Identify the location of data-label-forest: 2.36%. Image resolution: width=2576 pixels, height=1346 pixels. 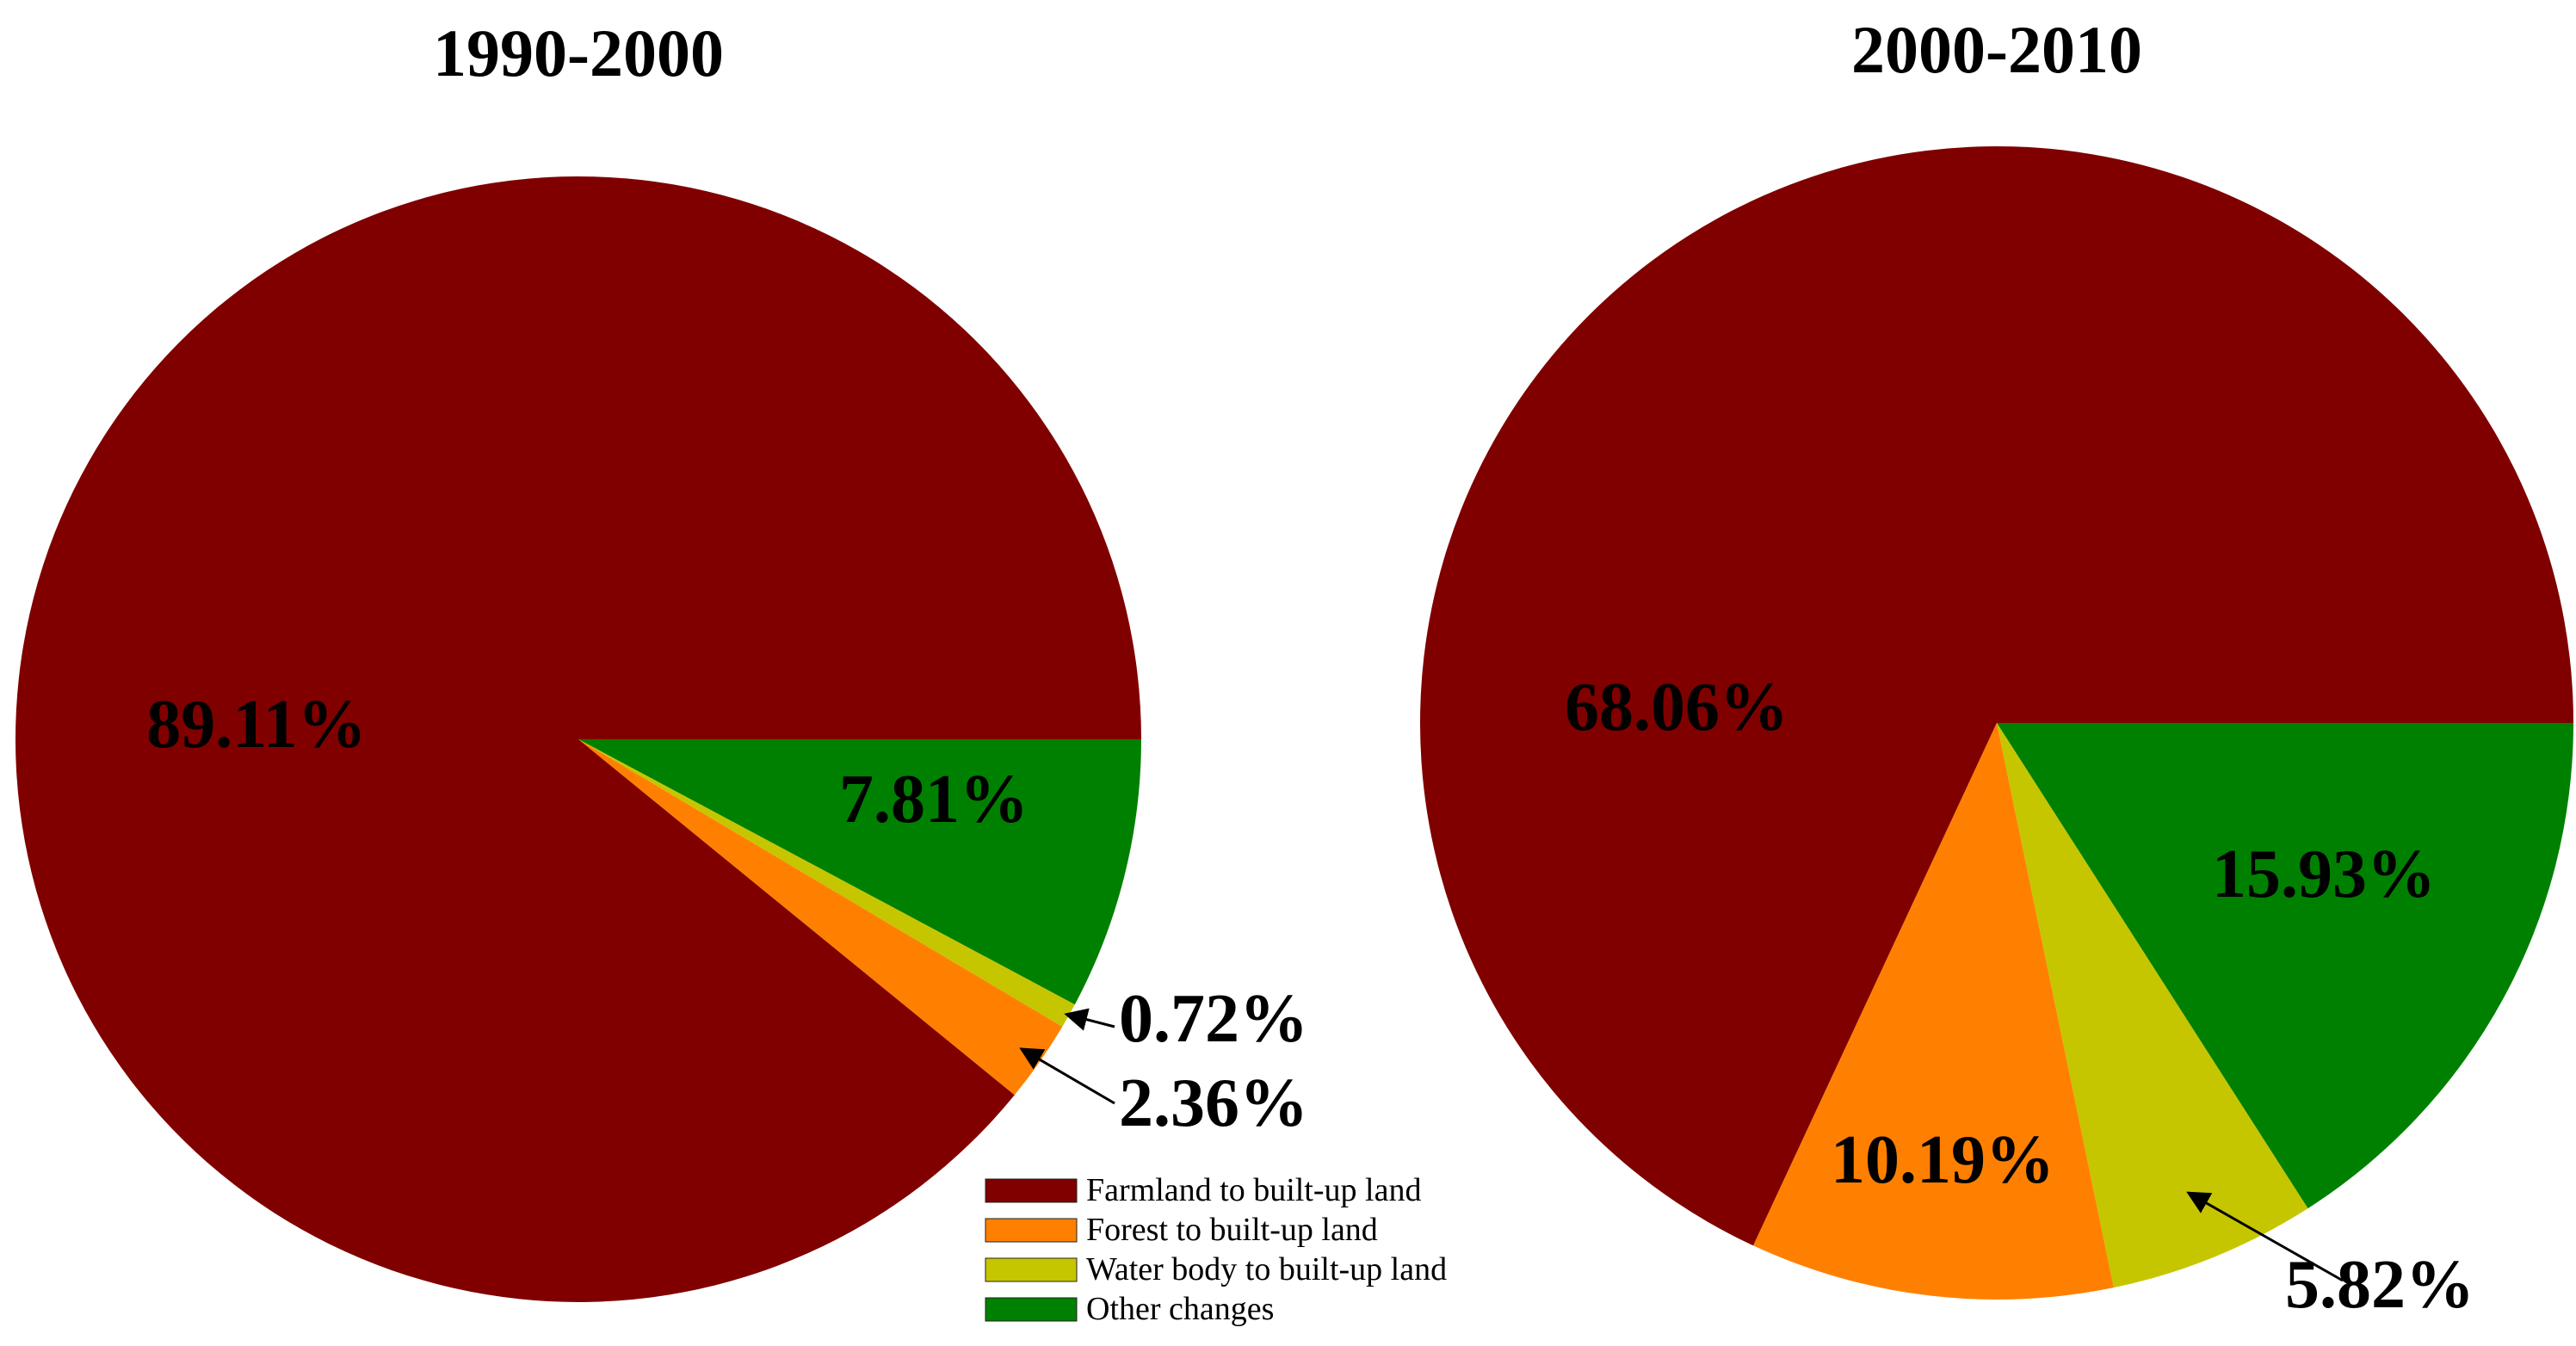
(1213, 1103).